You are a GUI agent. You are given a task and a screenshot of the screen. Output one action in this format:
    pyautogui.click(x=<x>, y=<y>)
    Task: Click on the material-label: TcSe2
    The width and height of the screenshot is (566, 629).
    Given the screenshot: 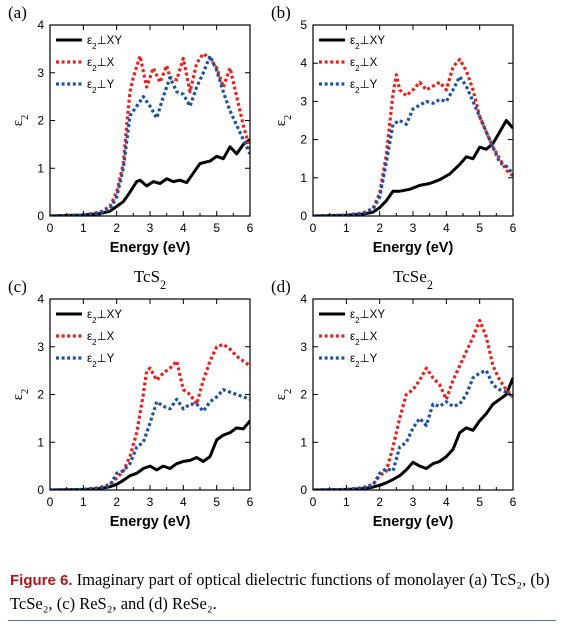 What is the action you would take?
    pyautogui.click(x=413, y=279)
    